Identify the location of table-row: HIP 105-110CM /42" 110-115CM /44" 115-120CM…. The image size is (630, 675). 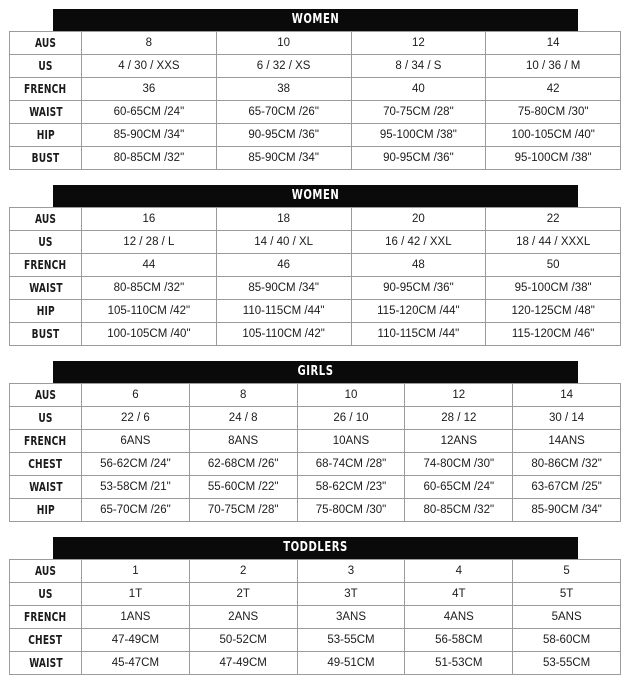
(315, 311).